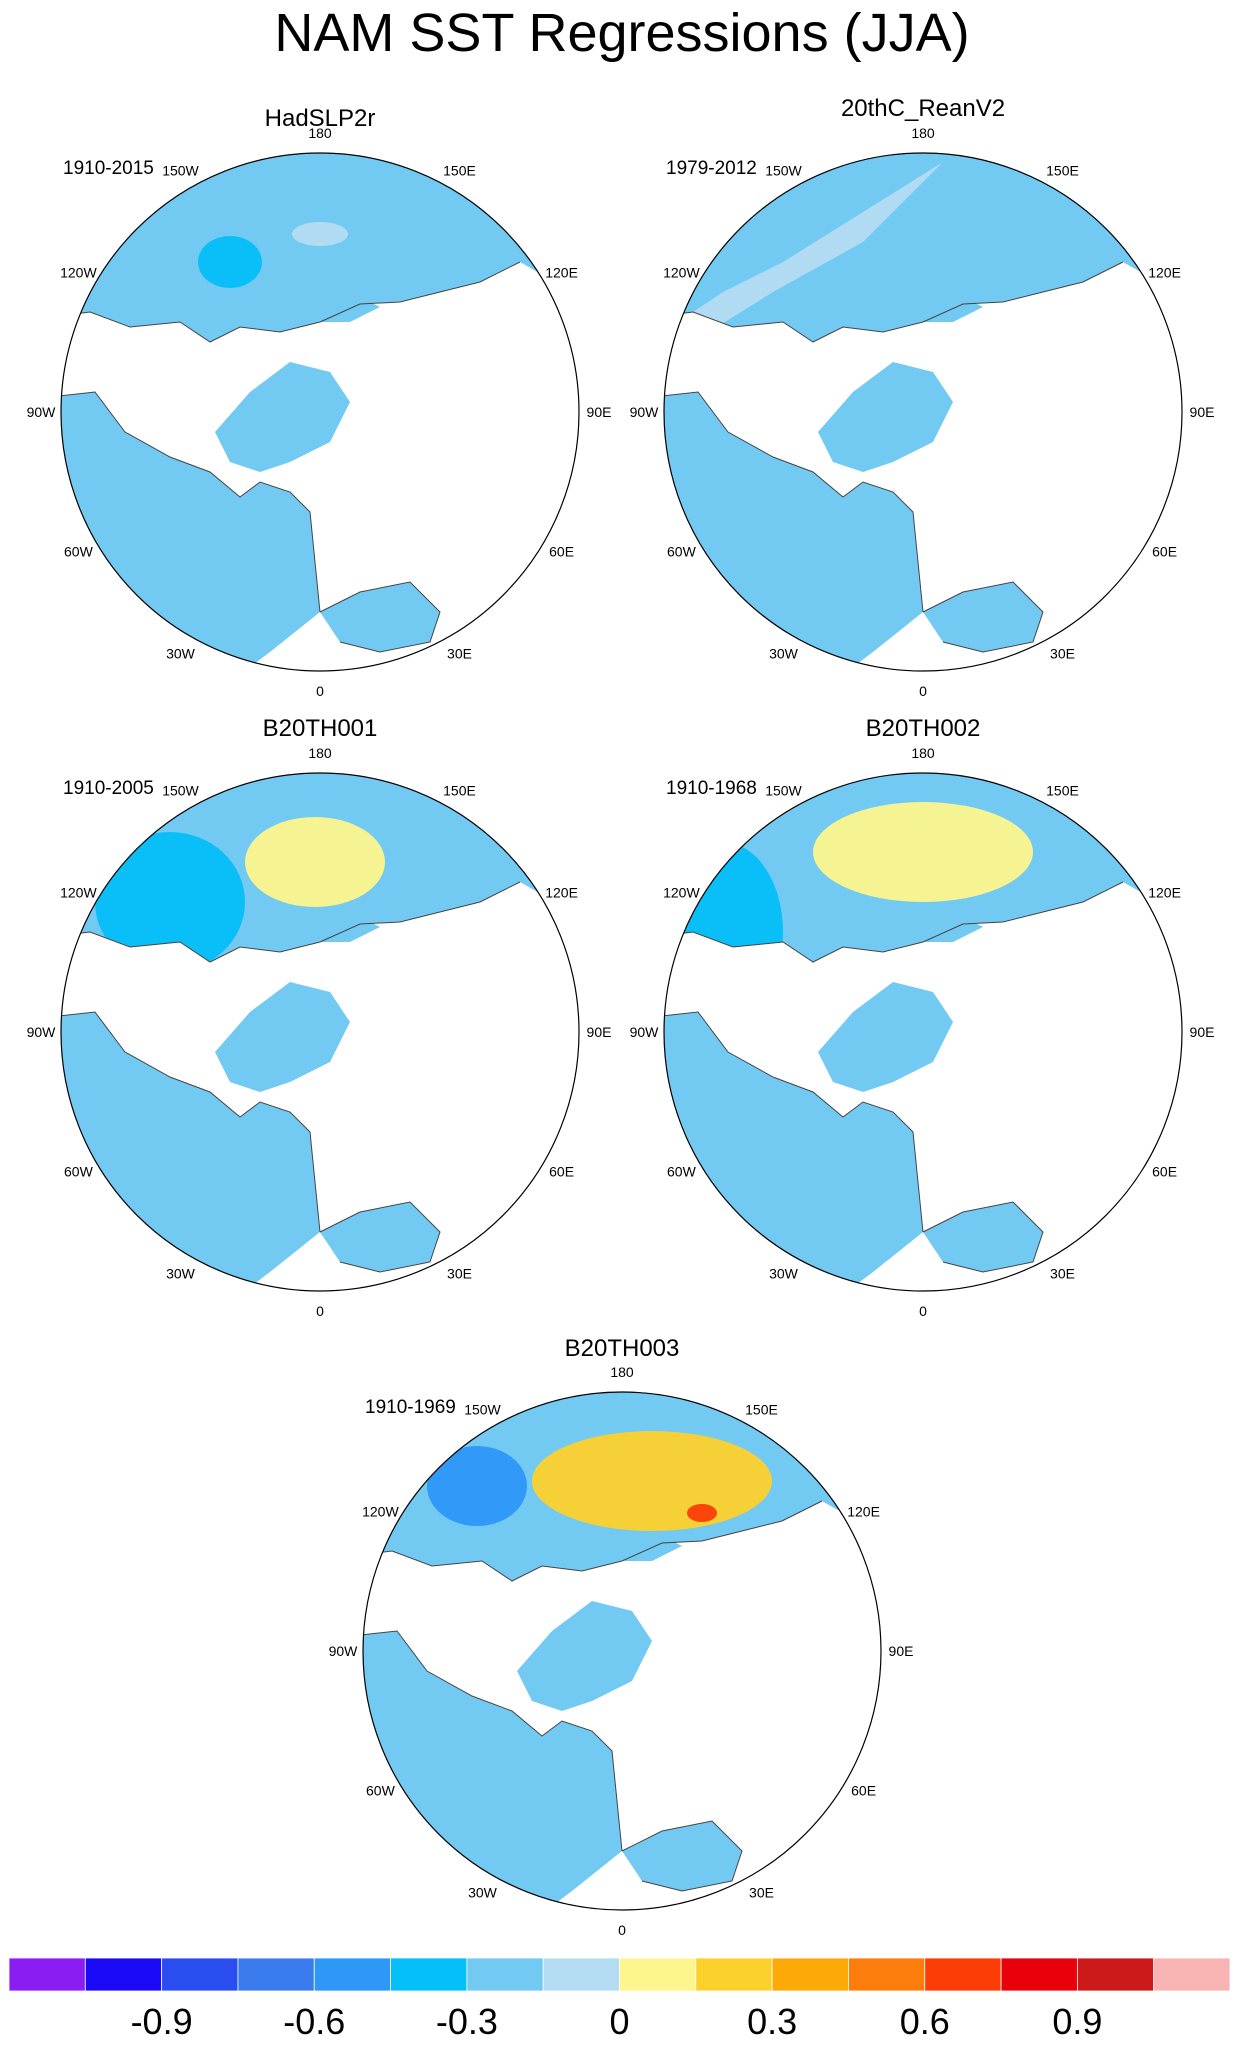  I want to click on anomaly-n-pacific-w, so click(230, 262).